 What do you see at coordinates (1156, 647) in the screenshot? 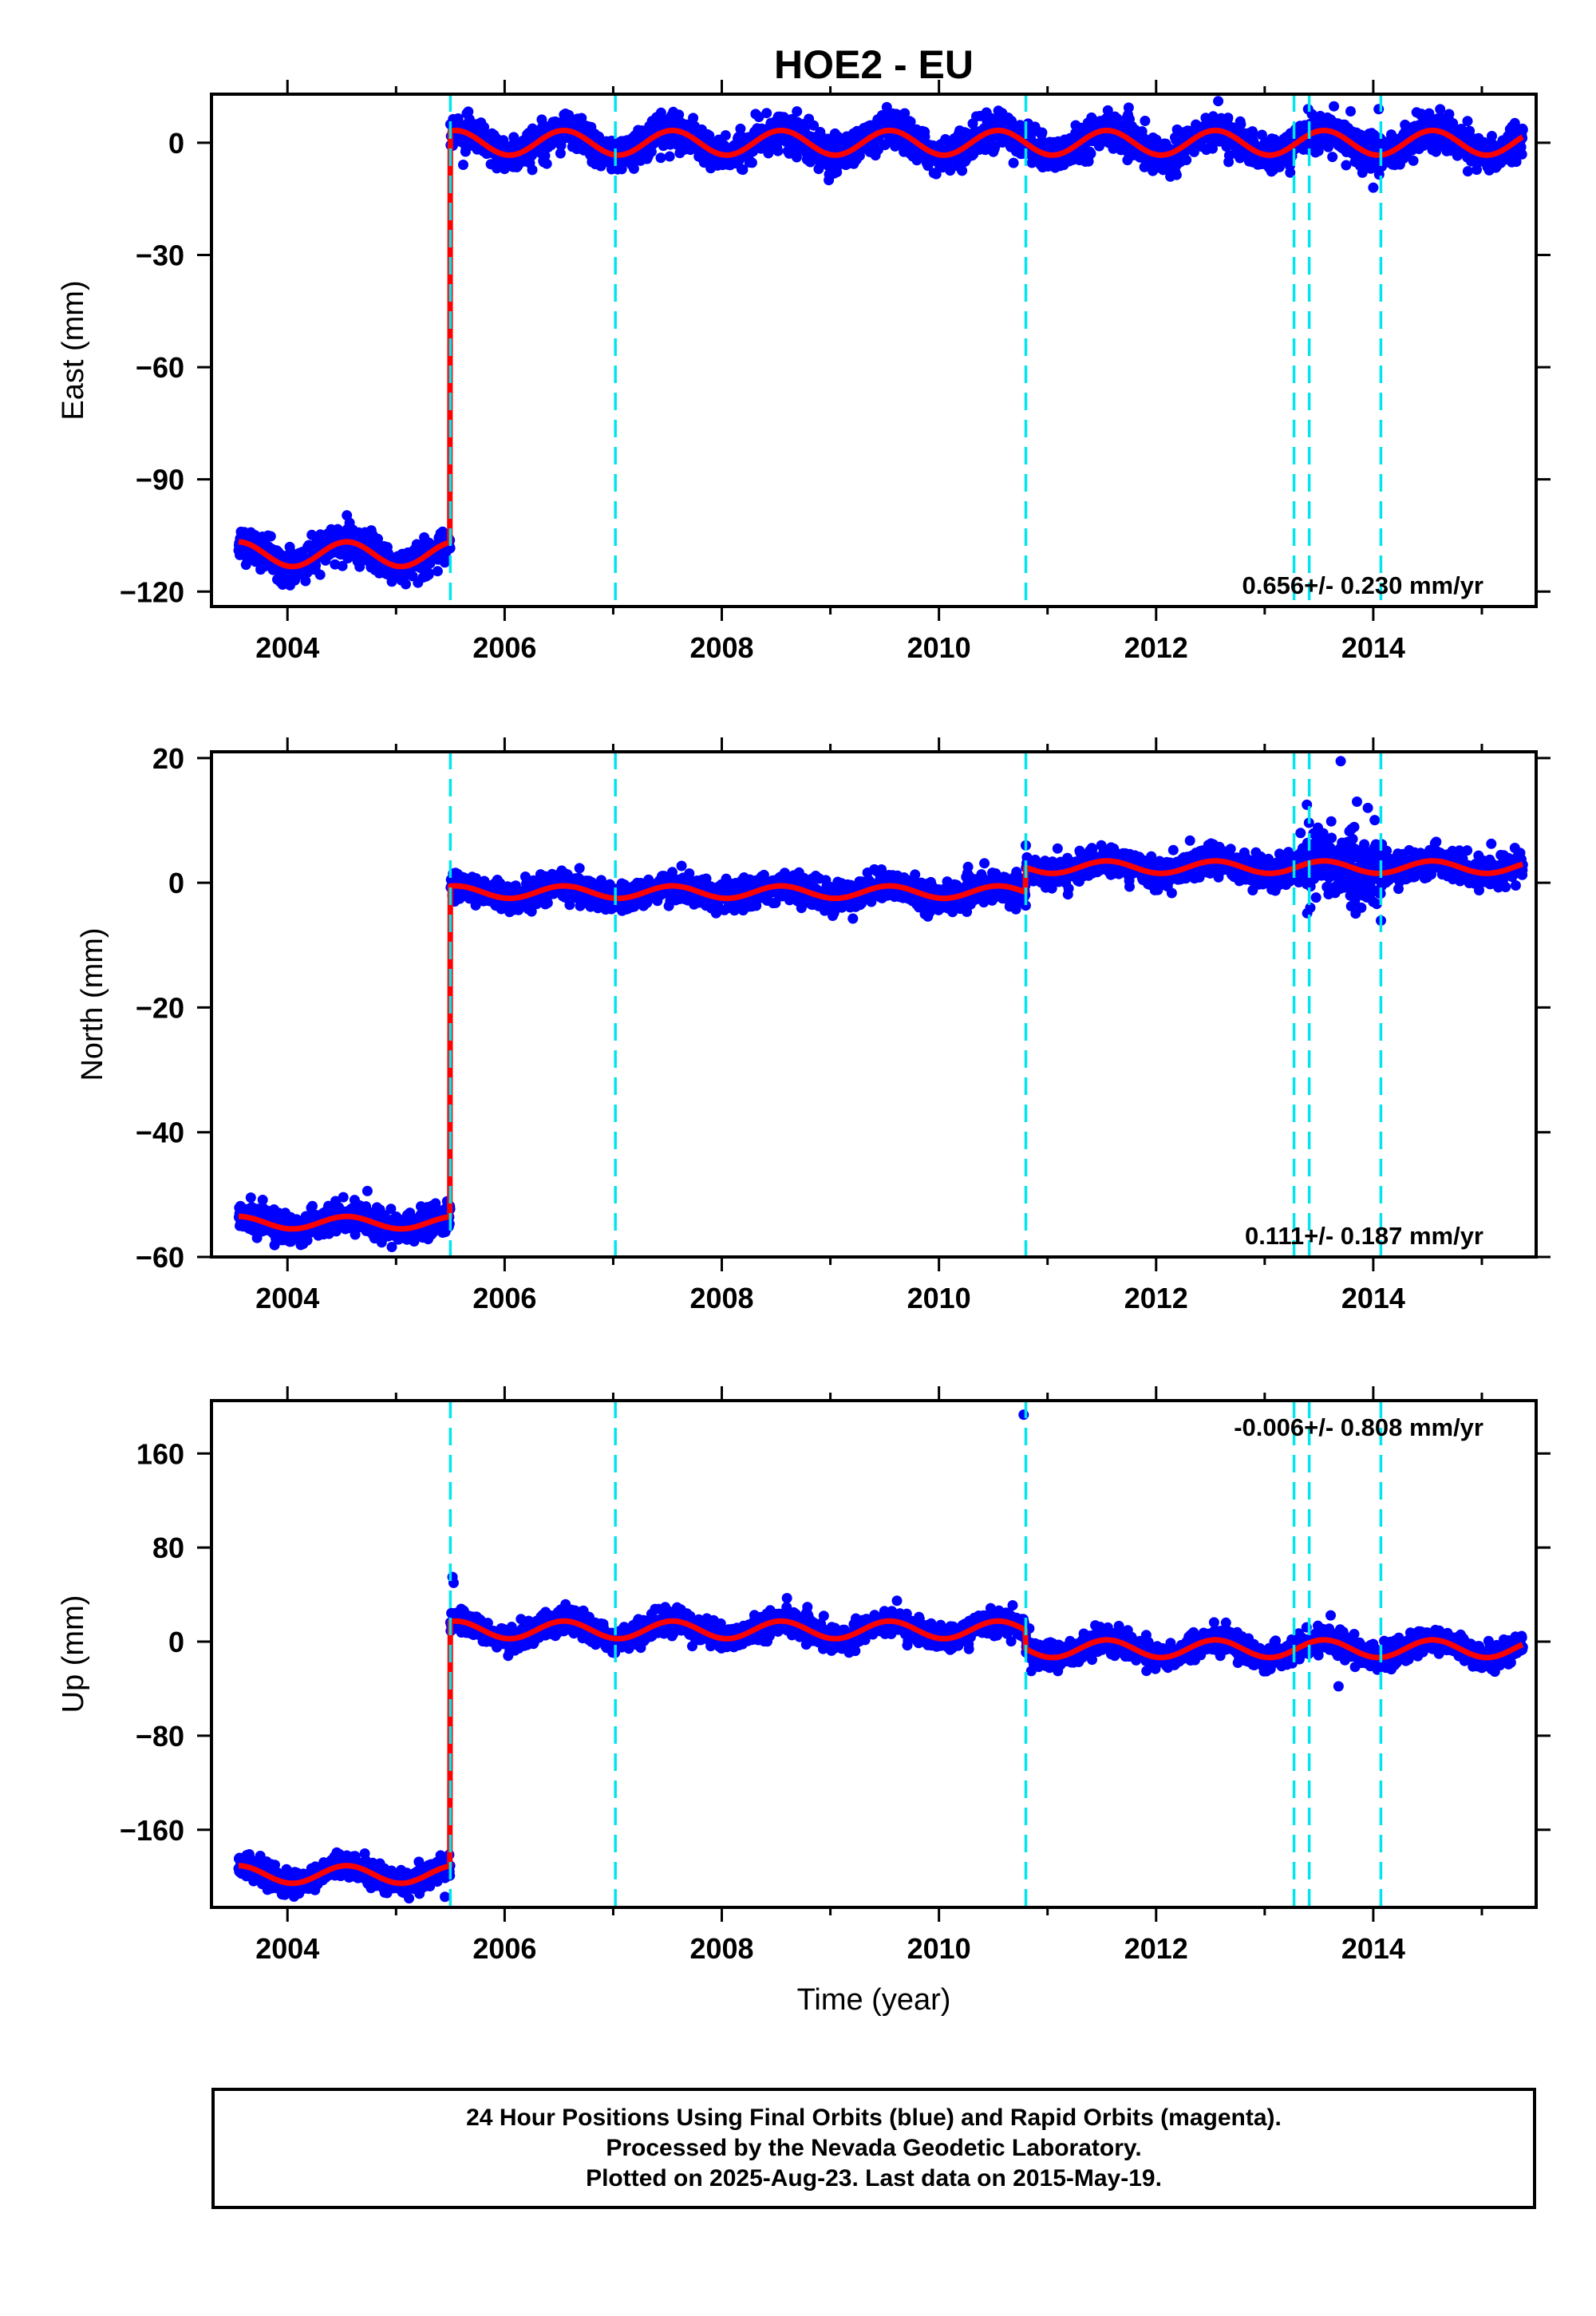
I see `east-xtick-label: 2012` at bounding box center [1156, 647].